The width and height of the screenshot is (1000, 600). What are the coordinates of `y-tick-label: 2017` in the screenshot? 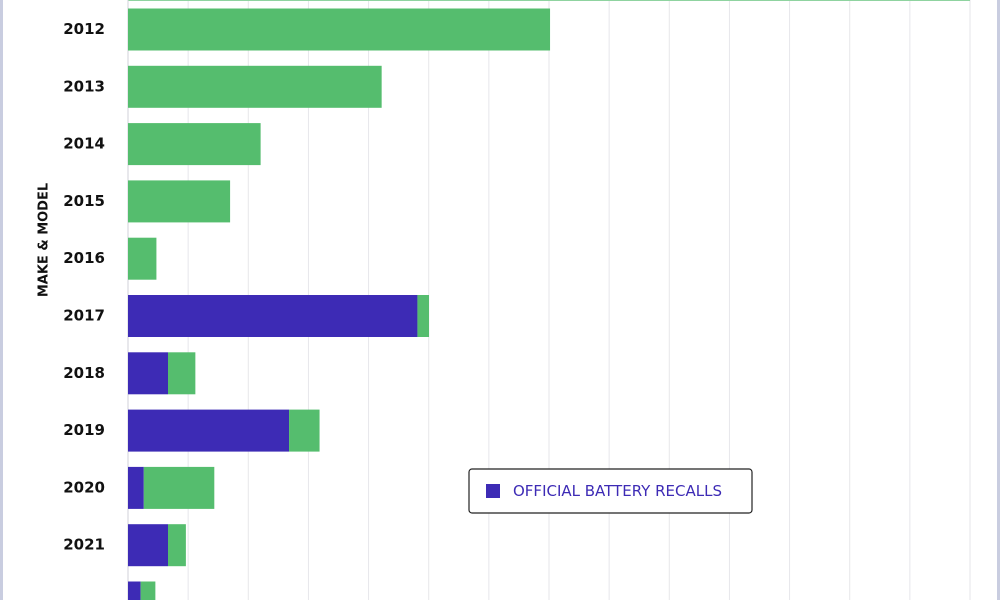 It's located at (84, 316).